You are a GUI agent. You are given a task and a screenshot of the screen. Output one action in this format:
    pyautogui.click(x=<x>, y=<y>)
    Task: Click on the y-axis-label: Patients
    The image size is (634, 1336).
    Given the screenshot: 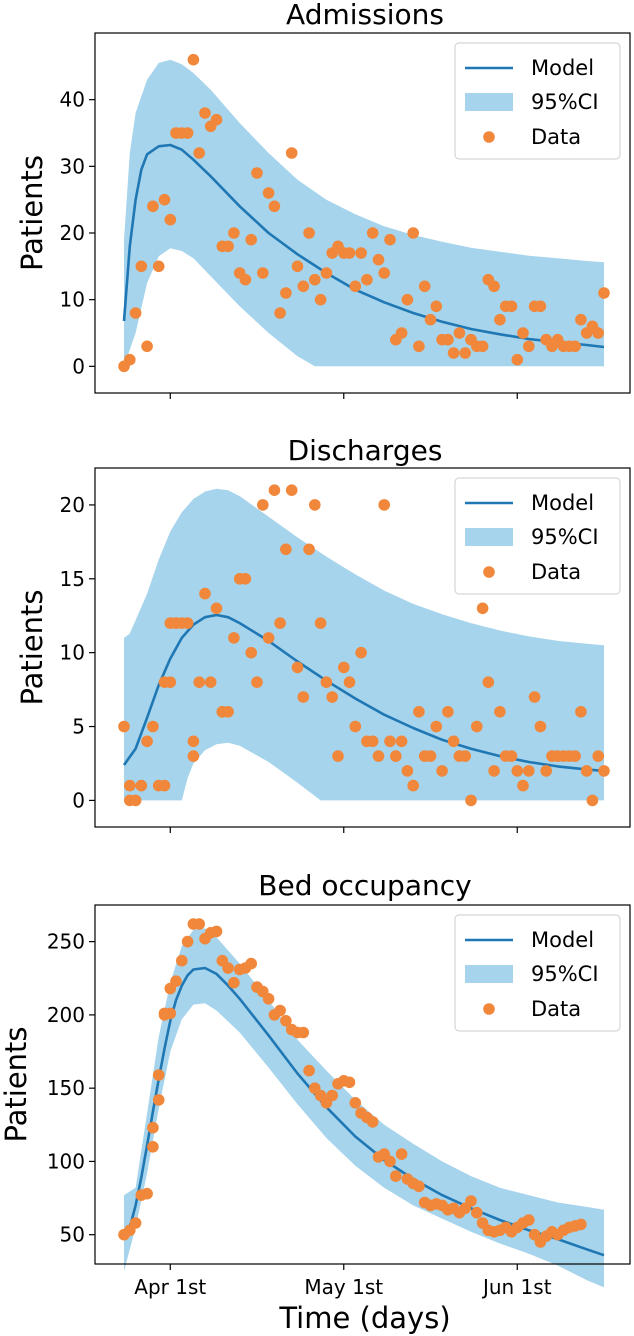 What is the action you would take?
    pyautogui.click(x=16, y=1084)
    